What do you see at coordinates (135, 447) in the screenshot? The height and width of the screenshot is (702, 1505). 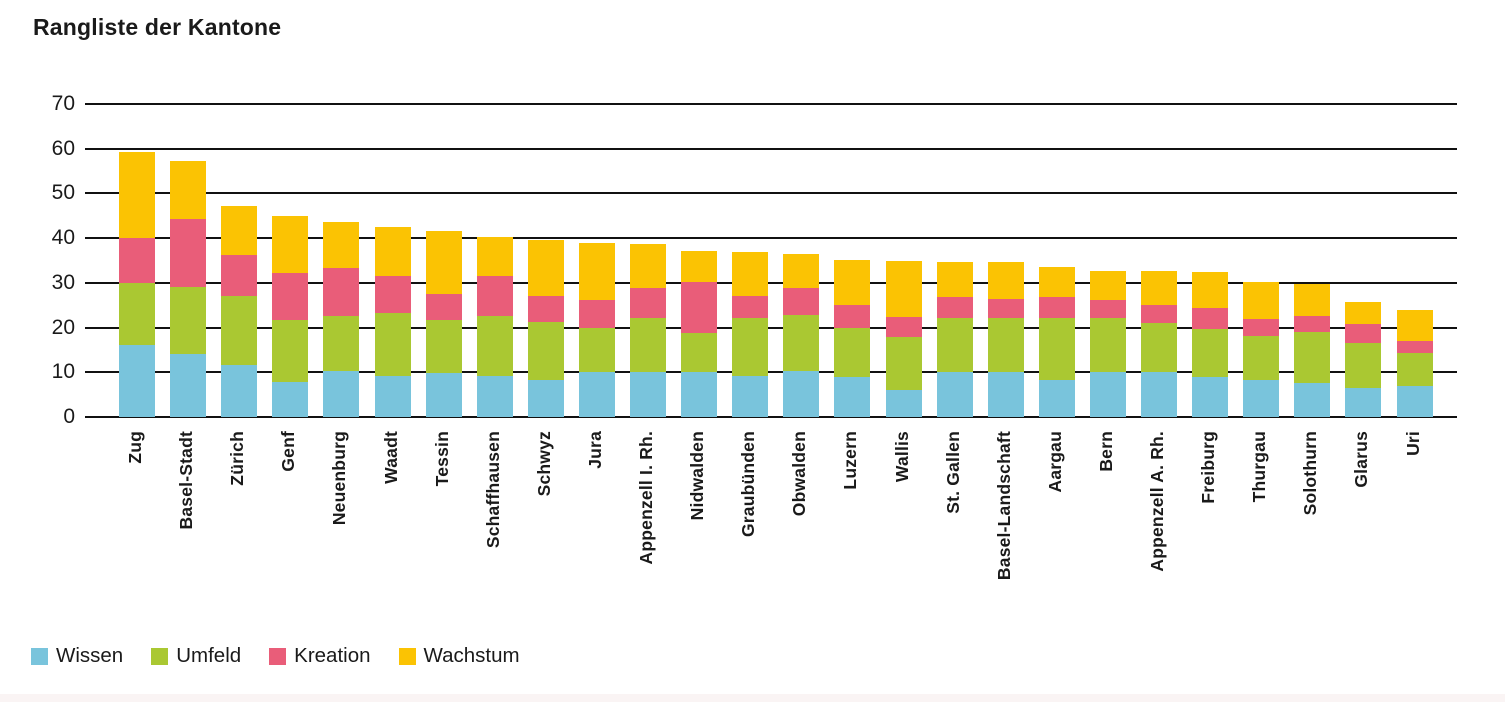 I see `x-axis-label: Zug` at bounding box center [135, 447].